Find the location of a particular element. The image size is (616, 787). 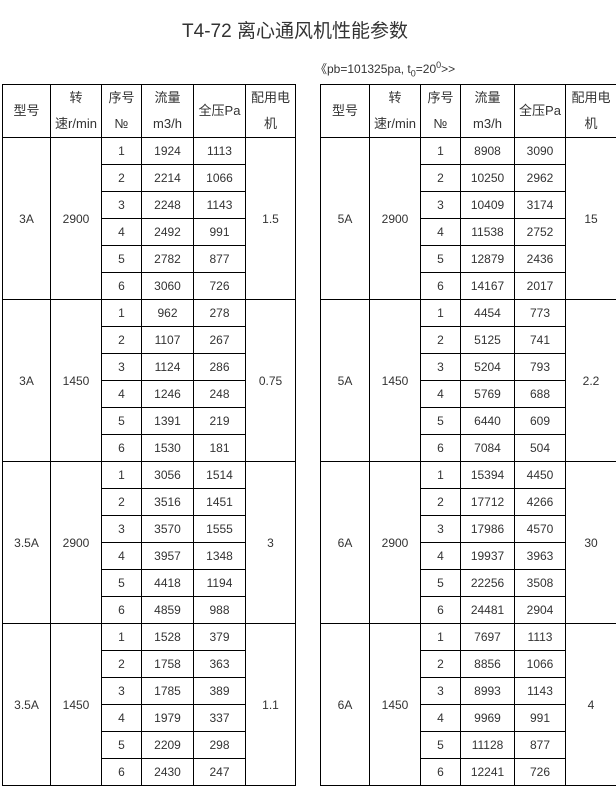

motor-cell: 15 is located at coordinates (590, 218).